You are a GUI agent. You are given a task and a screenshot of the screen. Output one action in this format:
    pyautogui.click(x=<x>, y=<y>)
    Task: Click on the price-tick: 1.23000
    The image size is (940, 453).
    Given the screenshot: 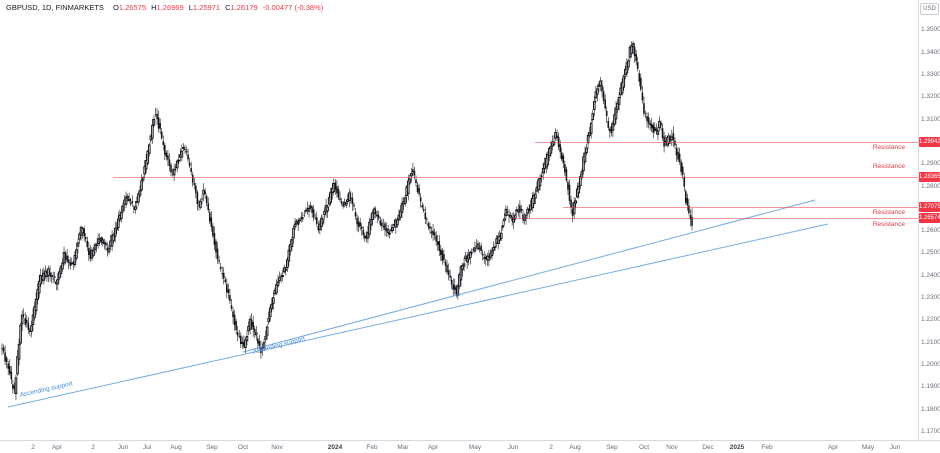 What is the action you would take?
    pyautogui.click(x=930, y=297)
    